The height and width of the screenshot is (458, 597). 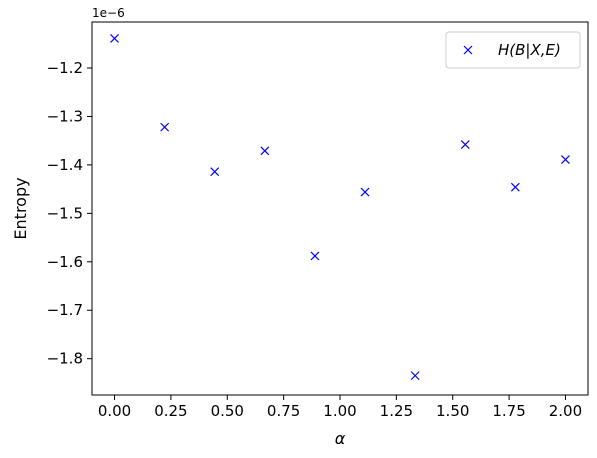 I want to click on y-tick-label: −1.2, so click(x=65, y=68).